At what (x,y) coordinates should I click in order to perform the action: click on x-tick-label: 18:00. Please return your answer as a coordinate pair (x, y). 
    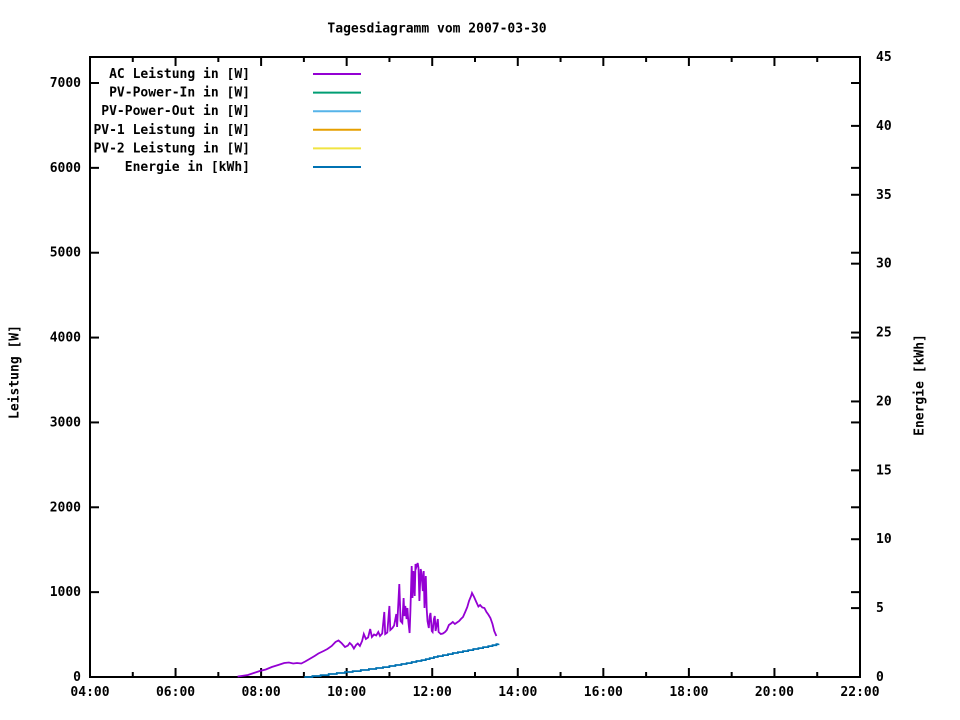
    Looking at the image, I should click on (688, 692).